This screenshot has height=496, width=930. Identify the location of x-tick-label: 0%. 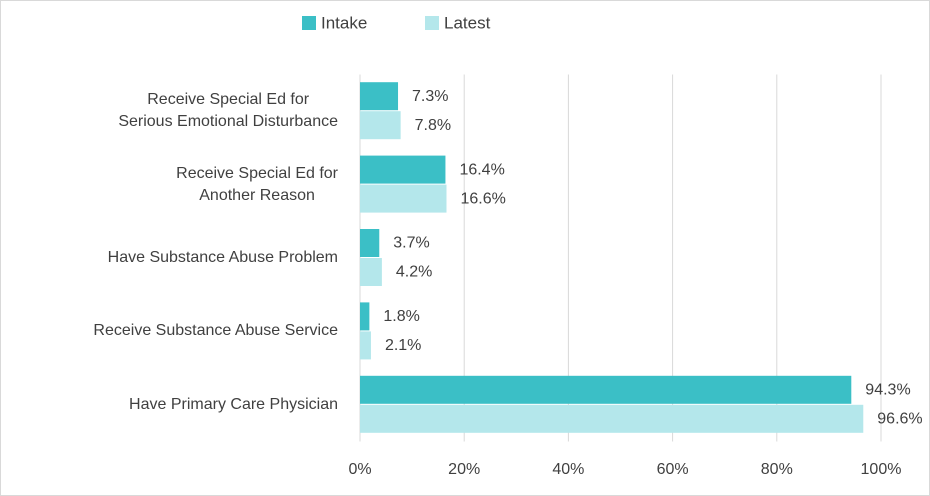
(359, 469).